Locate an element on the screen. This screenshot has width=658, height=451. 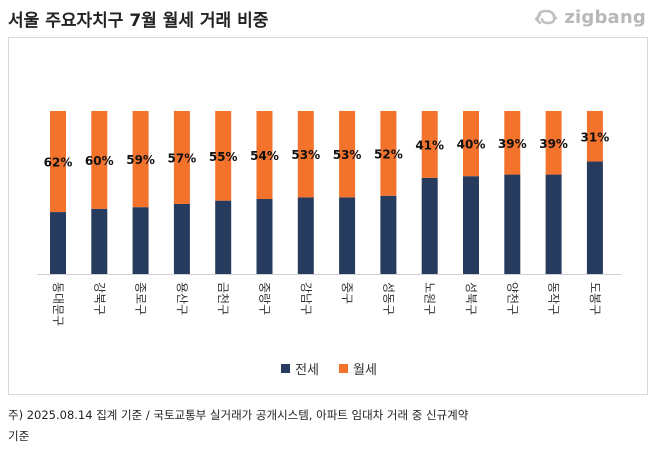
data-label-11: 39% is located at coordinates (512, 144).